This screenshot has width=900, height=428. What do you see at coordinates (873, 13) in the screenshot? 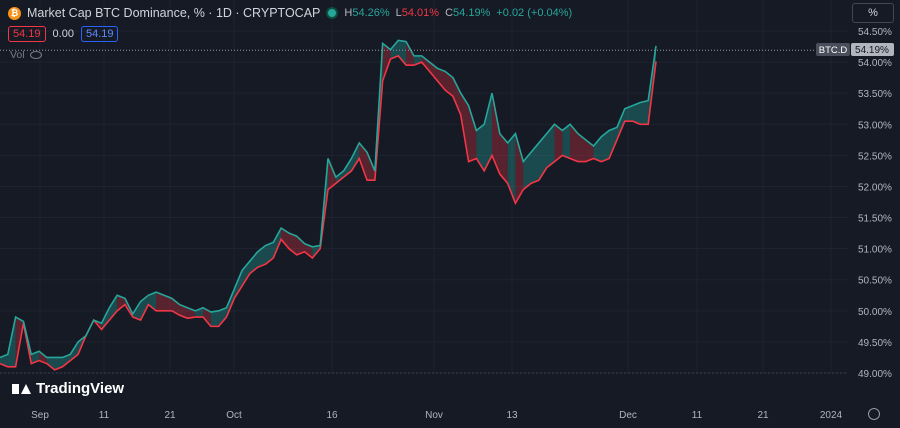
I see `percent-toggle: %` at bounding box center [873, 13].